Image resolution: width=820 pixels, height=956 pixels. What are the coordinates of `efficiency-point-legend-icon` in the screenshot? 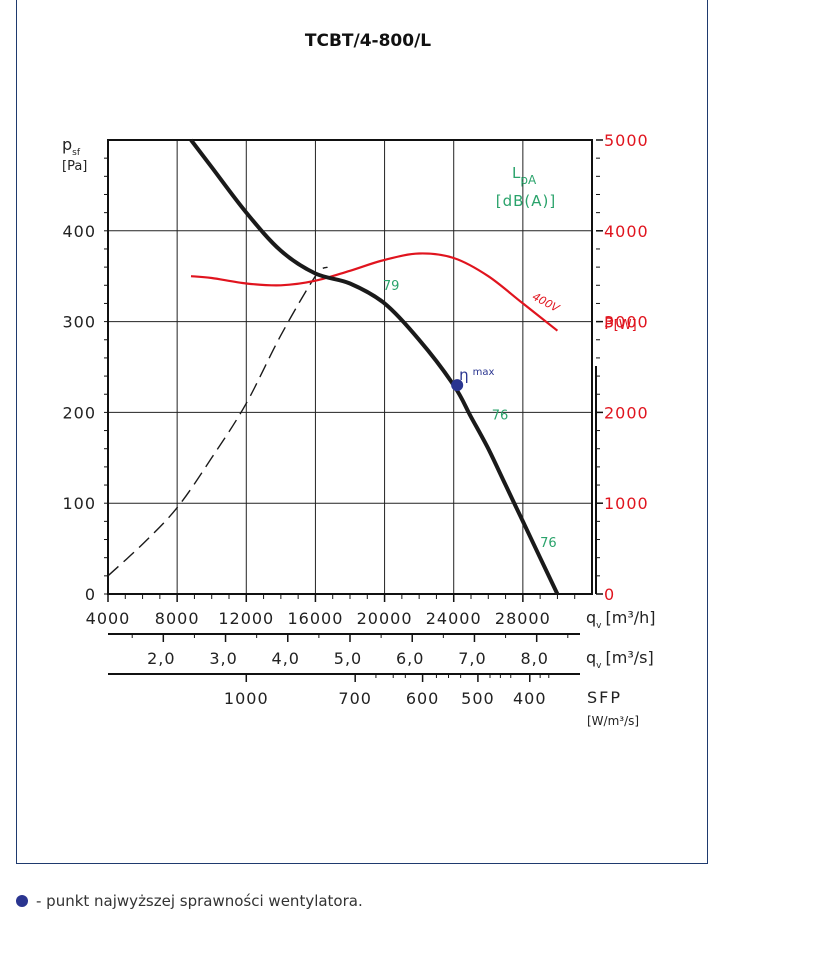 It's located at (22, 901).